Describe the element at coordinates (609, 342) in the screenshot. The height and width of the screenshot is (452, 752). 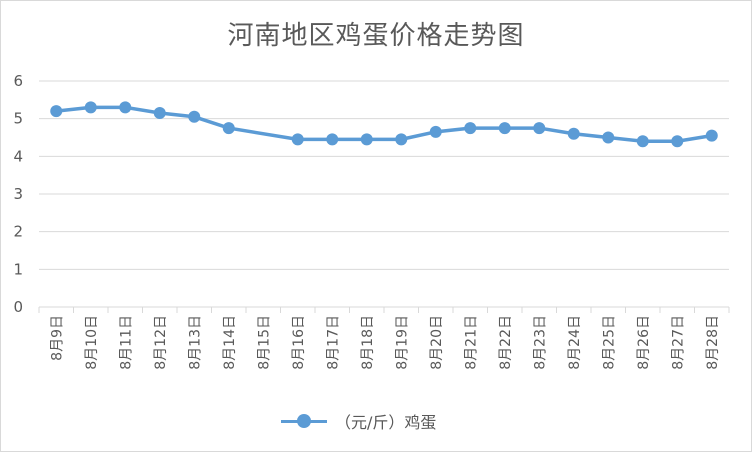
I see `x-tick-label: 8月25日` at that location.